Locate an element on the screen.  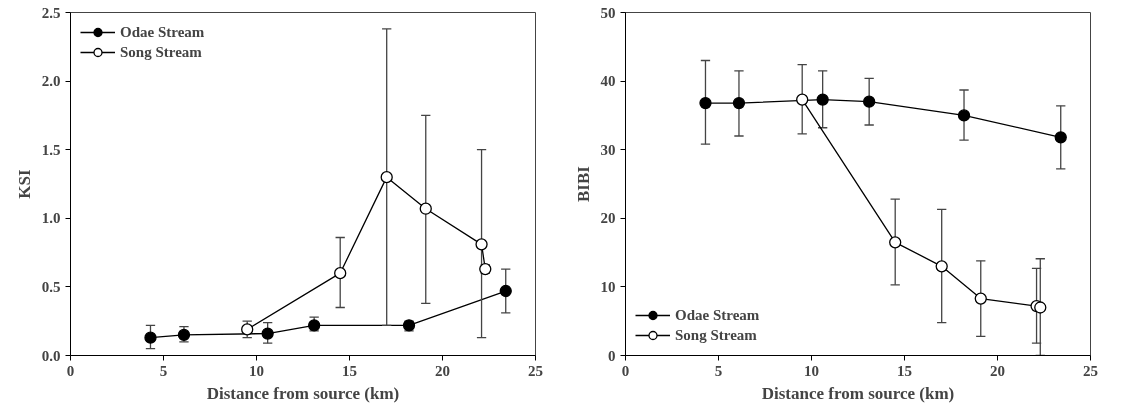
y-tick-label: 10 is located at coordinates (608, 286).